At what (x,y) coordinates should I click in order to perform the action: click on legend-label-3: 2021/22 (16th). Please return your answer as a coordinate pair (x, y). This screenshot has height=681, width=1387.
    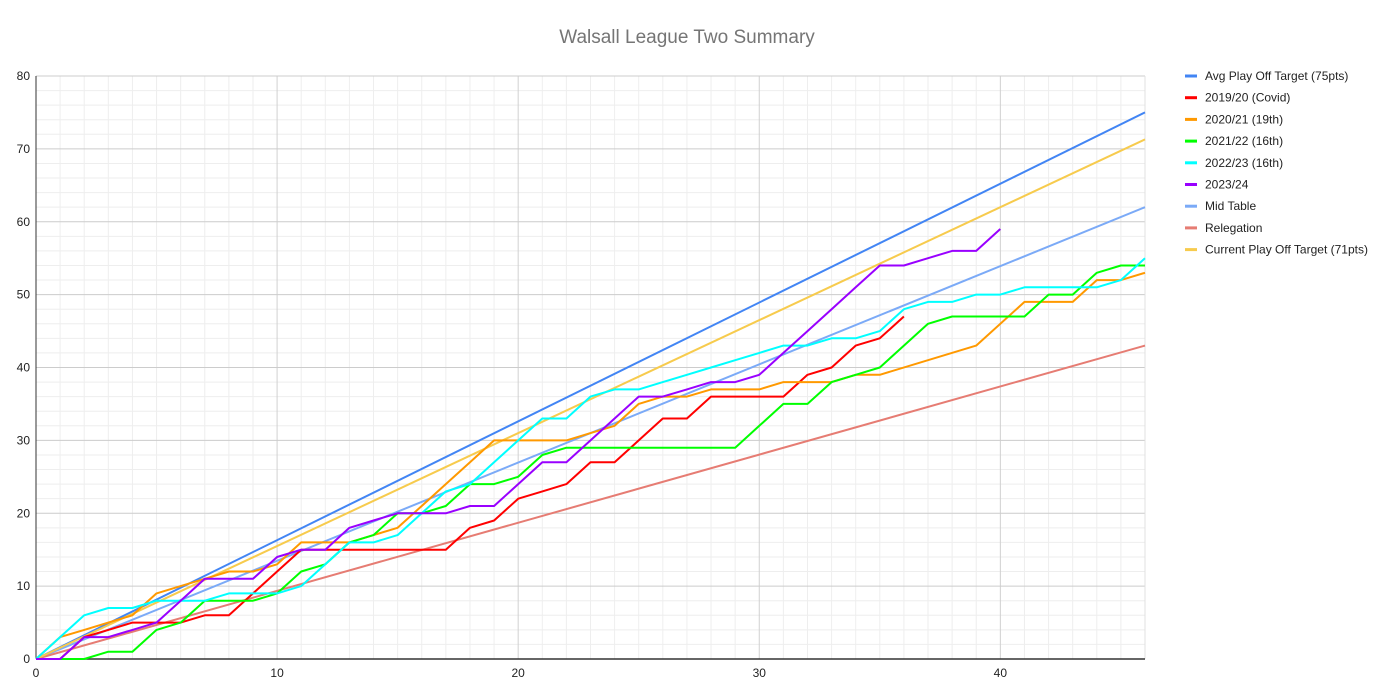
    Looking at the image, I should click on (1244, 141).